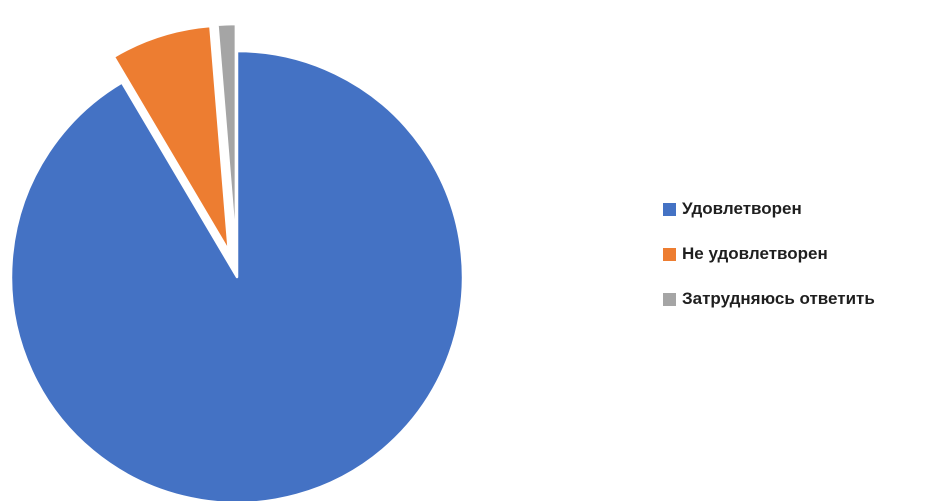  What do you see at coordinates (669, 299) in the screenshot?
I see `legend-swatch-hard-to-answer` at bounding box center [669, 299].